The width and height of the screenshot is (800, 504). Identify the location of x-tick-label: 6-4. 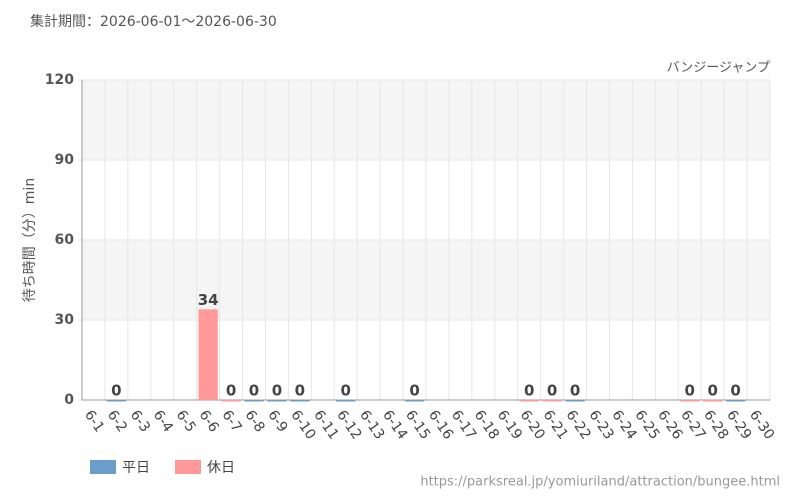
(163, 421).